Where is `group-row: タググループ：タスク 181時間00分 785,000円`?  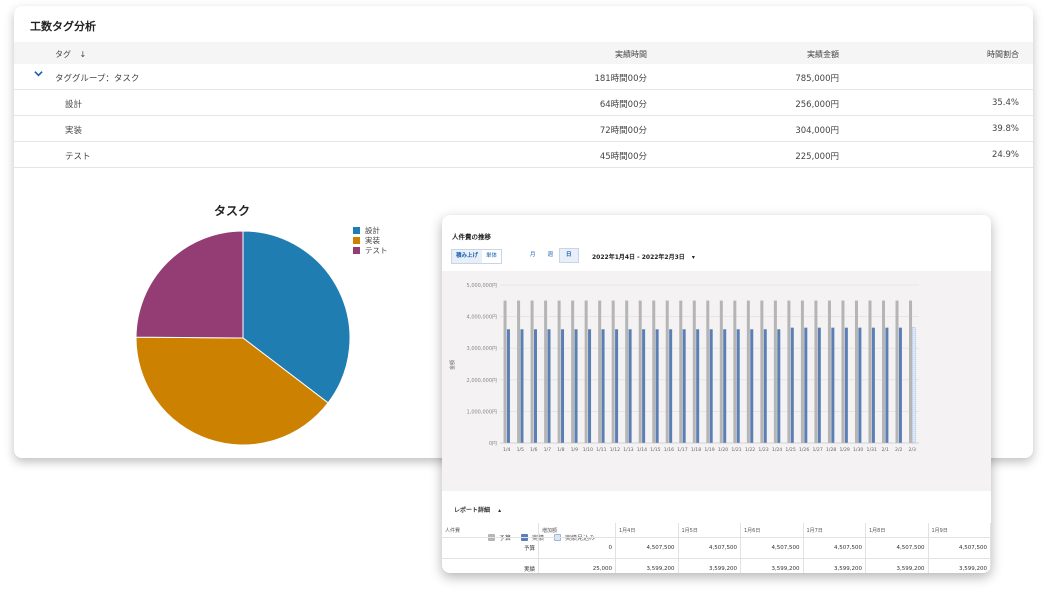 group-row: タググループ：タスク 181時間00分 785,000円 is located at coordinates (523, 77).